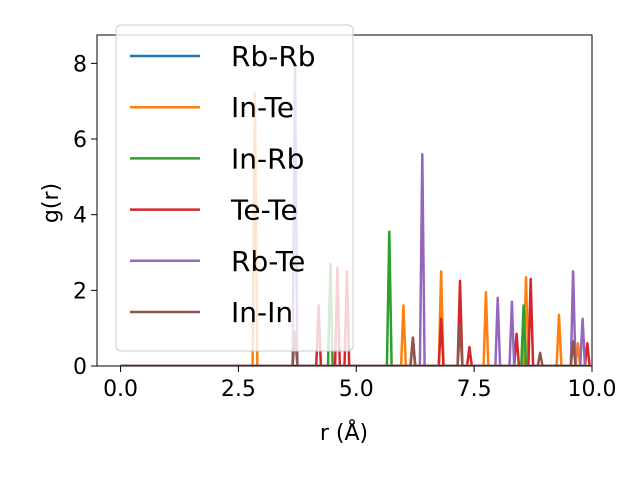 The width and height of the screenshot is (640, 480). I want to click on y-tick-label: 6, so click(80, 140).